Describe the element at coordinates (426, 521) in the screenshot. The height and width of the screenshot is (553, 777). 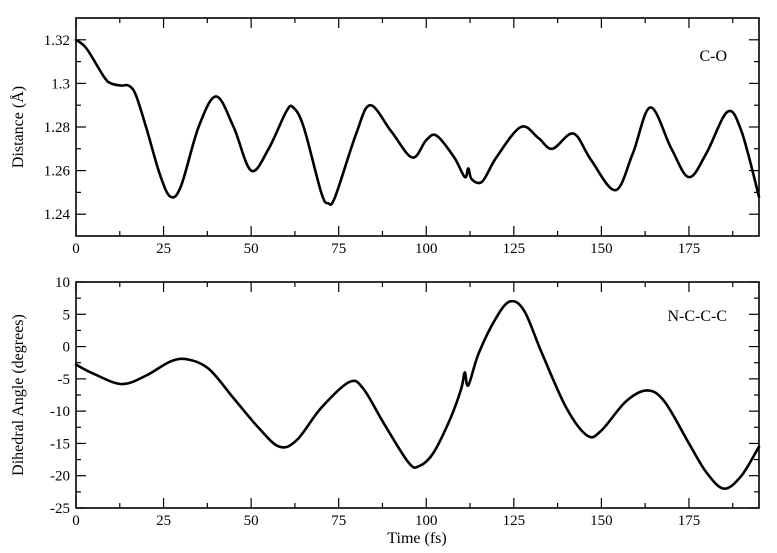
I see `dihedral-x-tick-label: 100` at that location.